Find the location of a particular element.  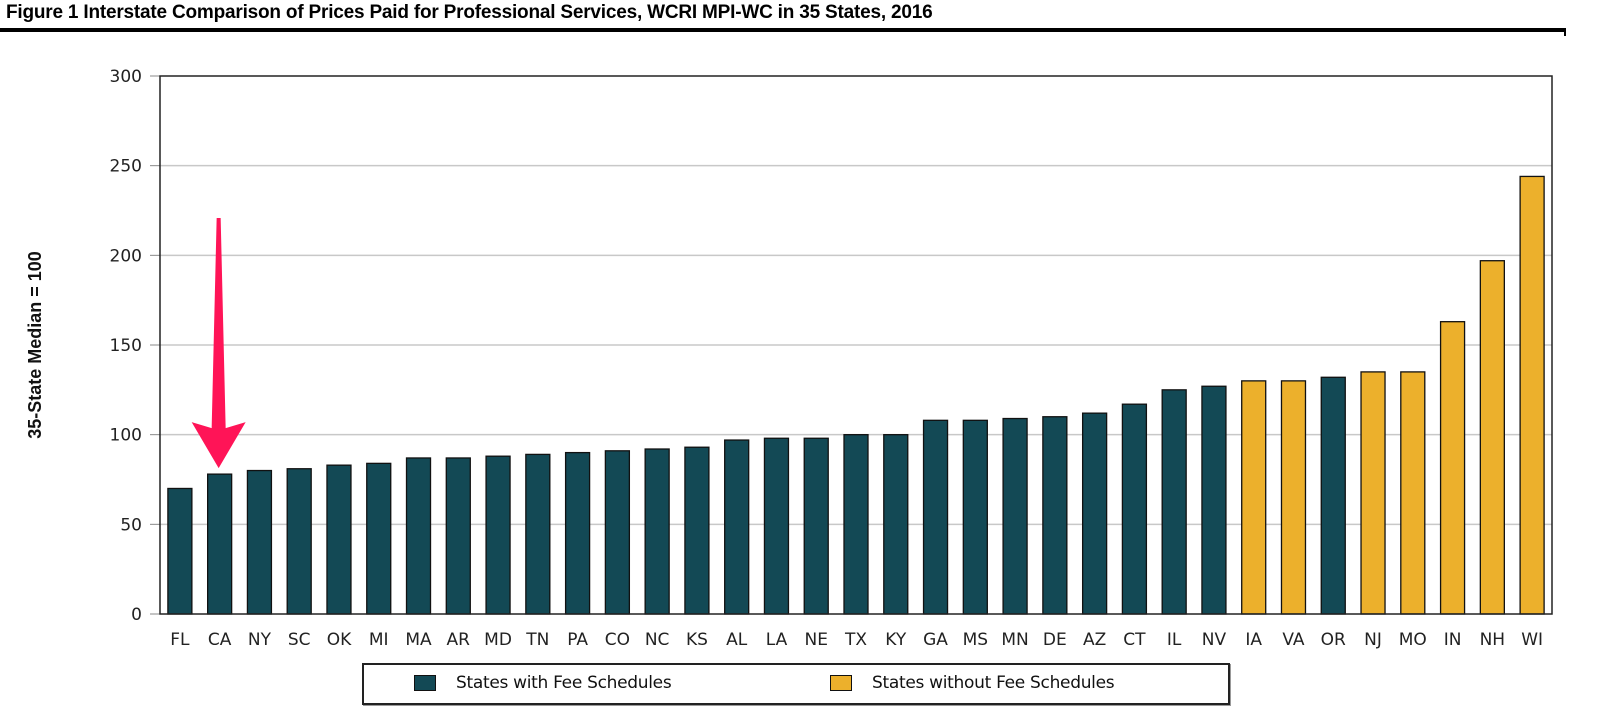

bar-NC is located at coordinates (657, 531).